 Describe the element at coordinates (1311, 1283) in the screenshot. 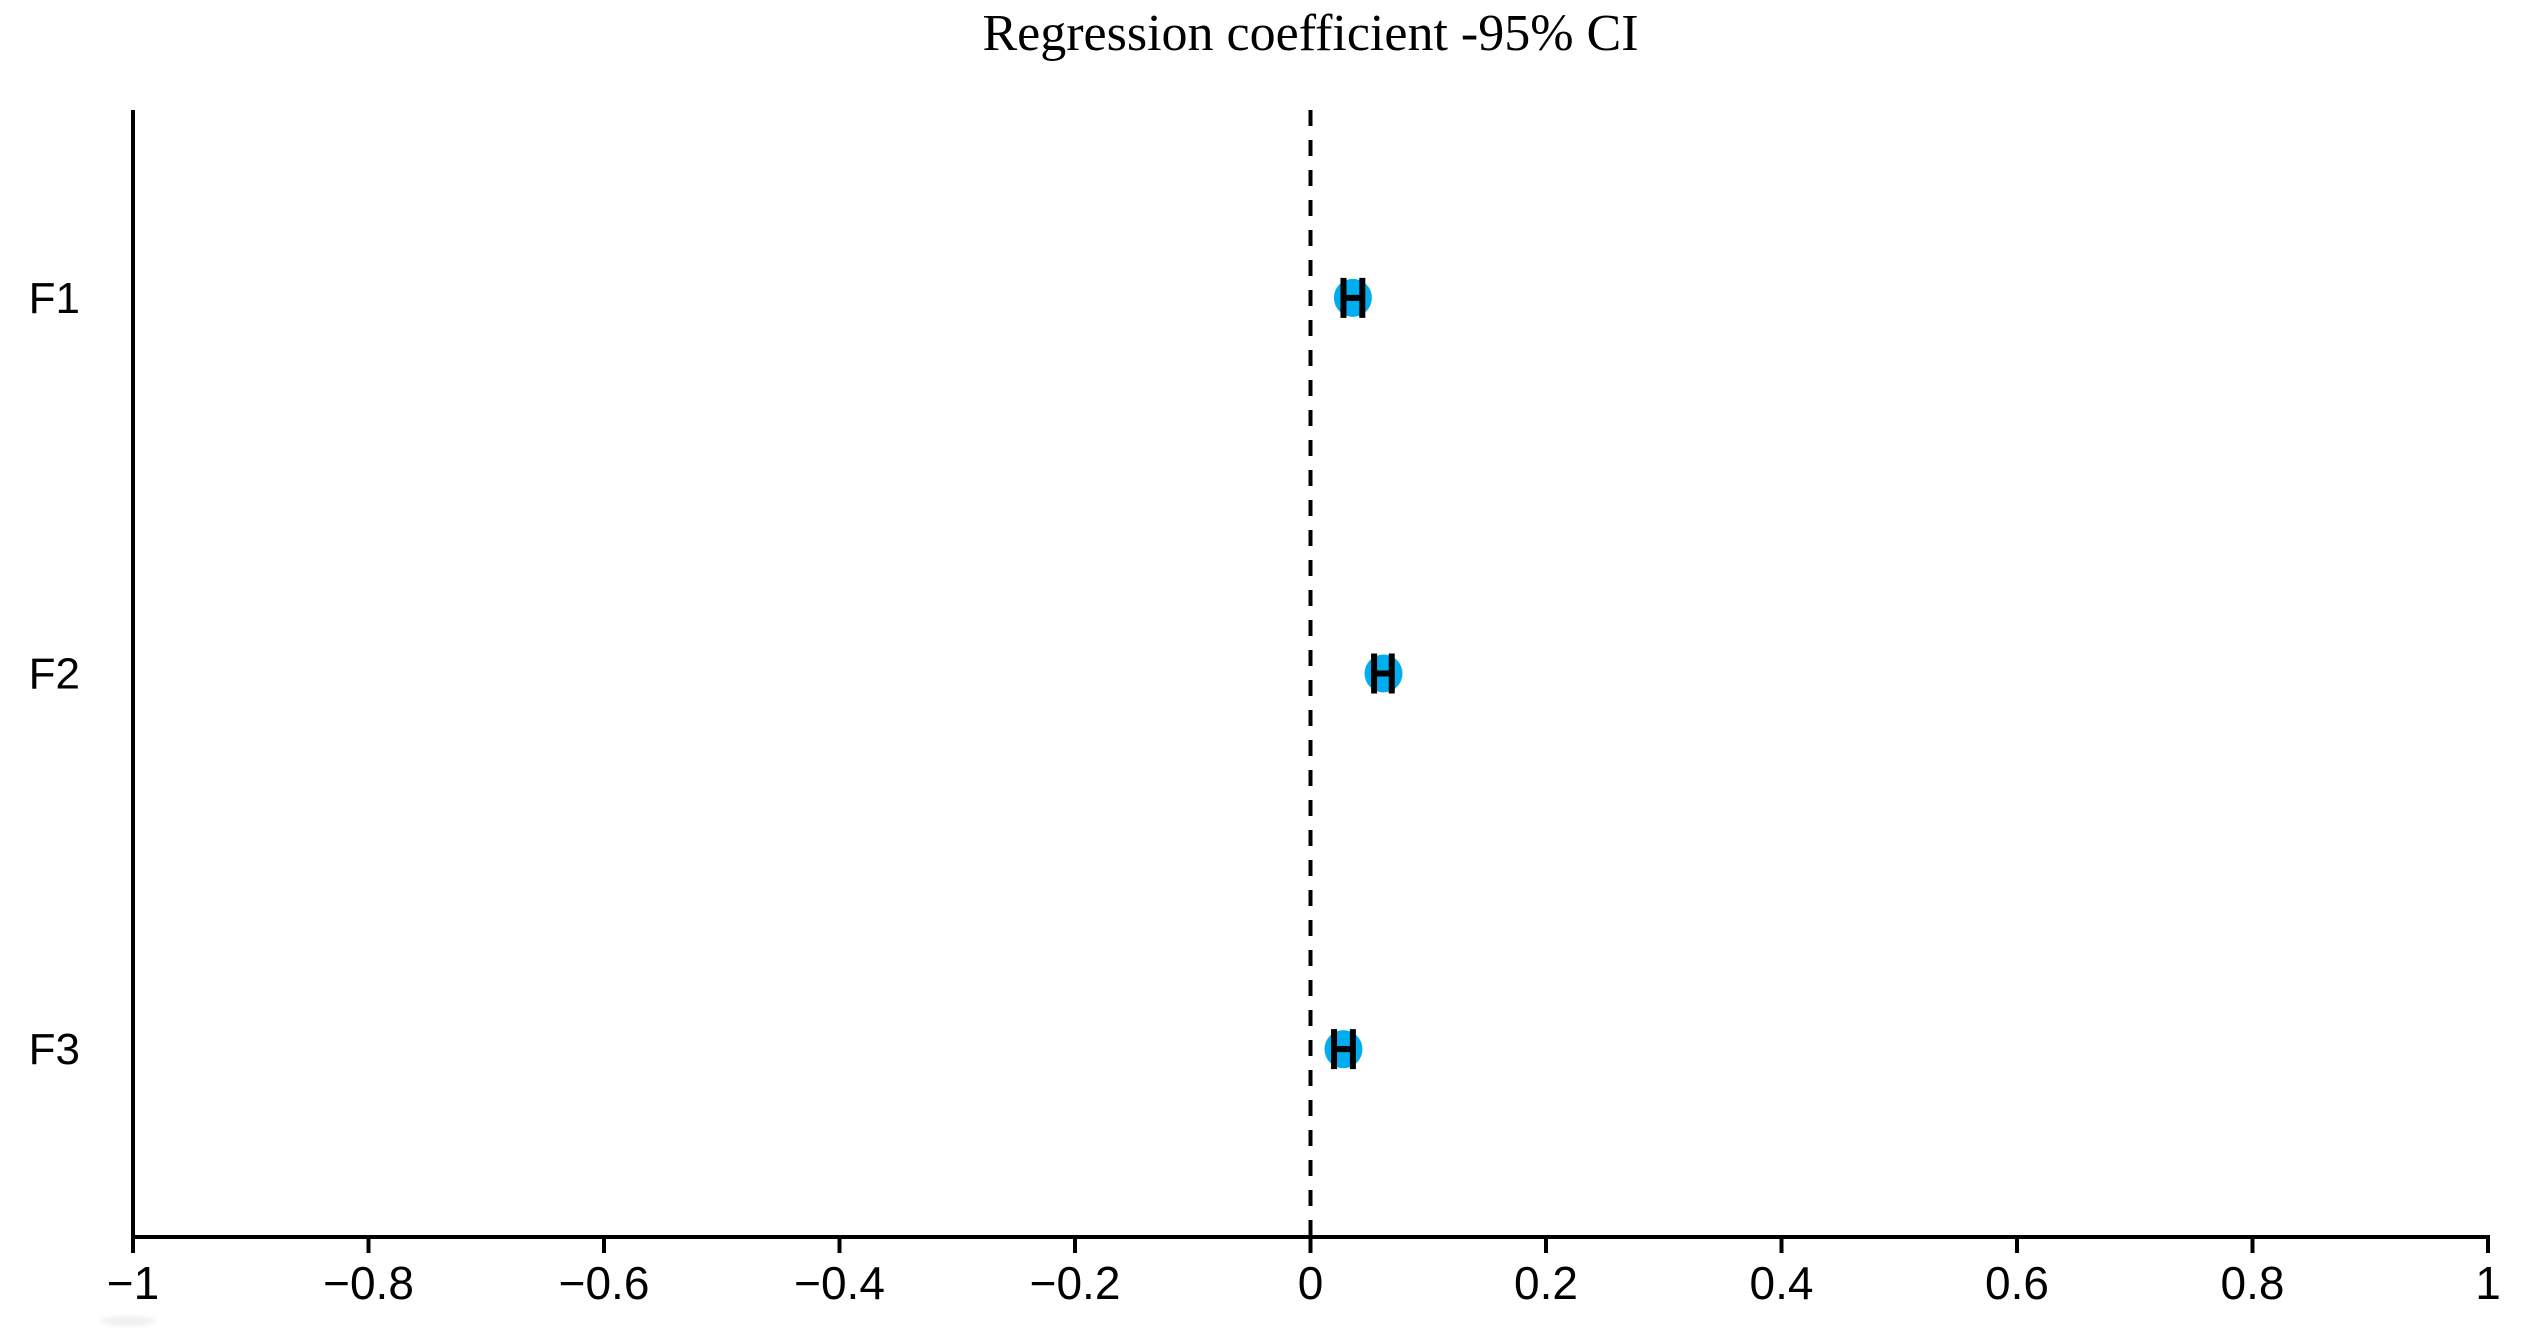

I see `x-tick-label: 0` at that location.